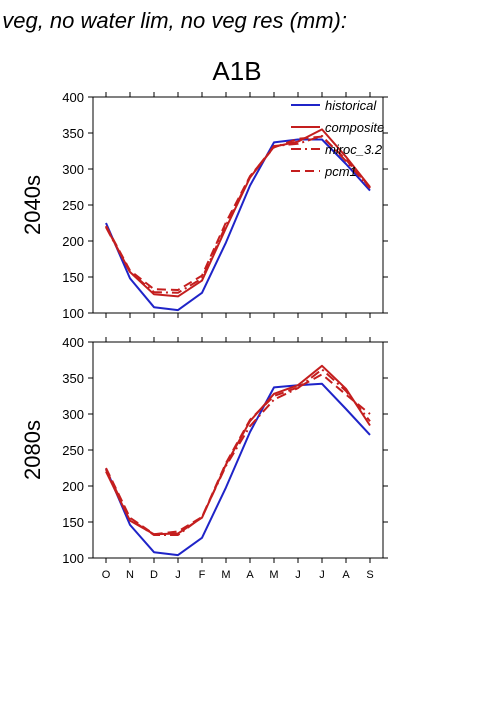 The width and height of the screenshot is (501, 709). I want to click on legend-label: historical, so click(351, 105).